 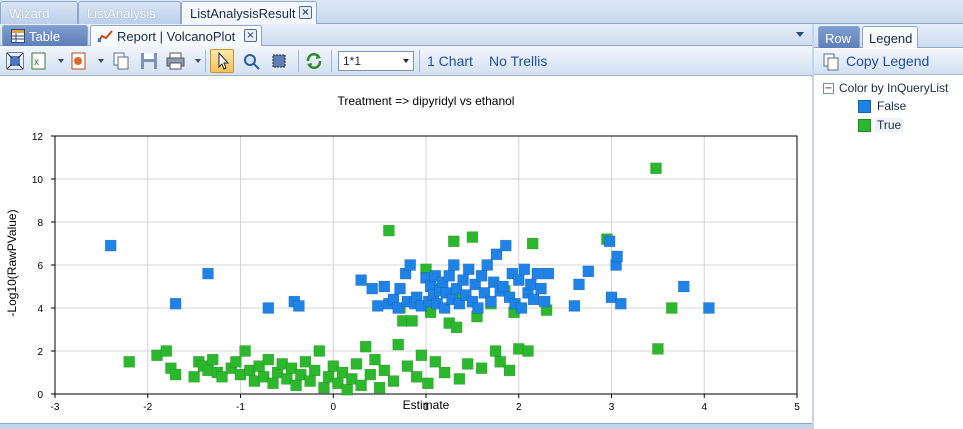 I want to click on layout-select: 1*1, so click(x=376, y=61).